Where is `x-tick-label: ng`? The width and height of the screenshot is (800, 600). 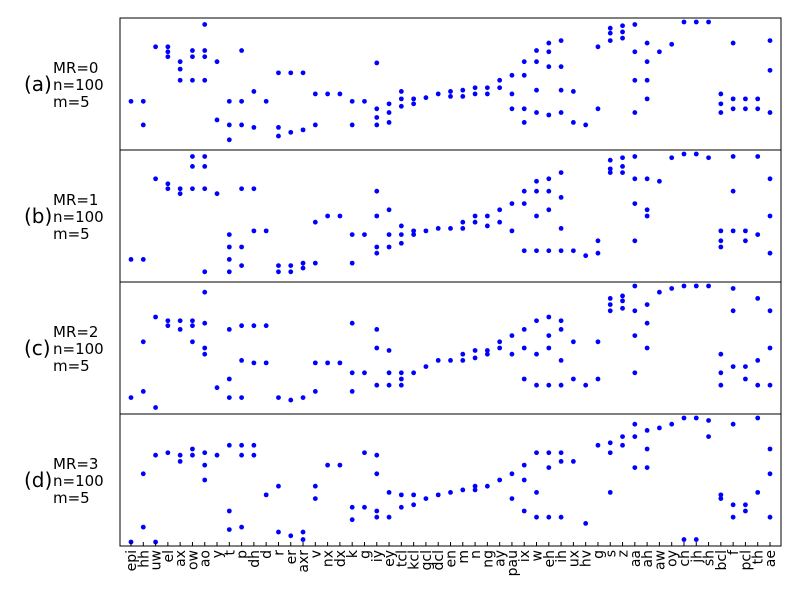
x-tick-label: ng is located at coordinates (488, 559).